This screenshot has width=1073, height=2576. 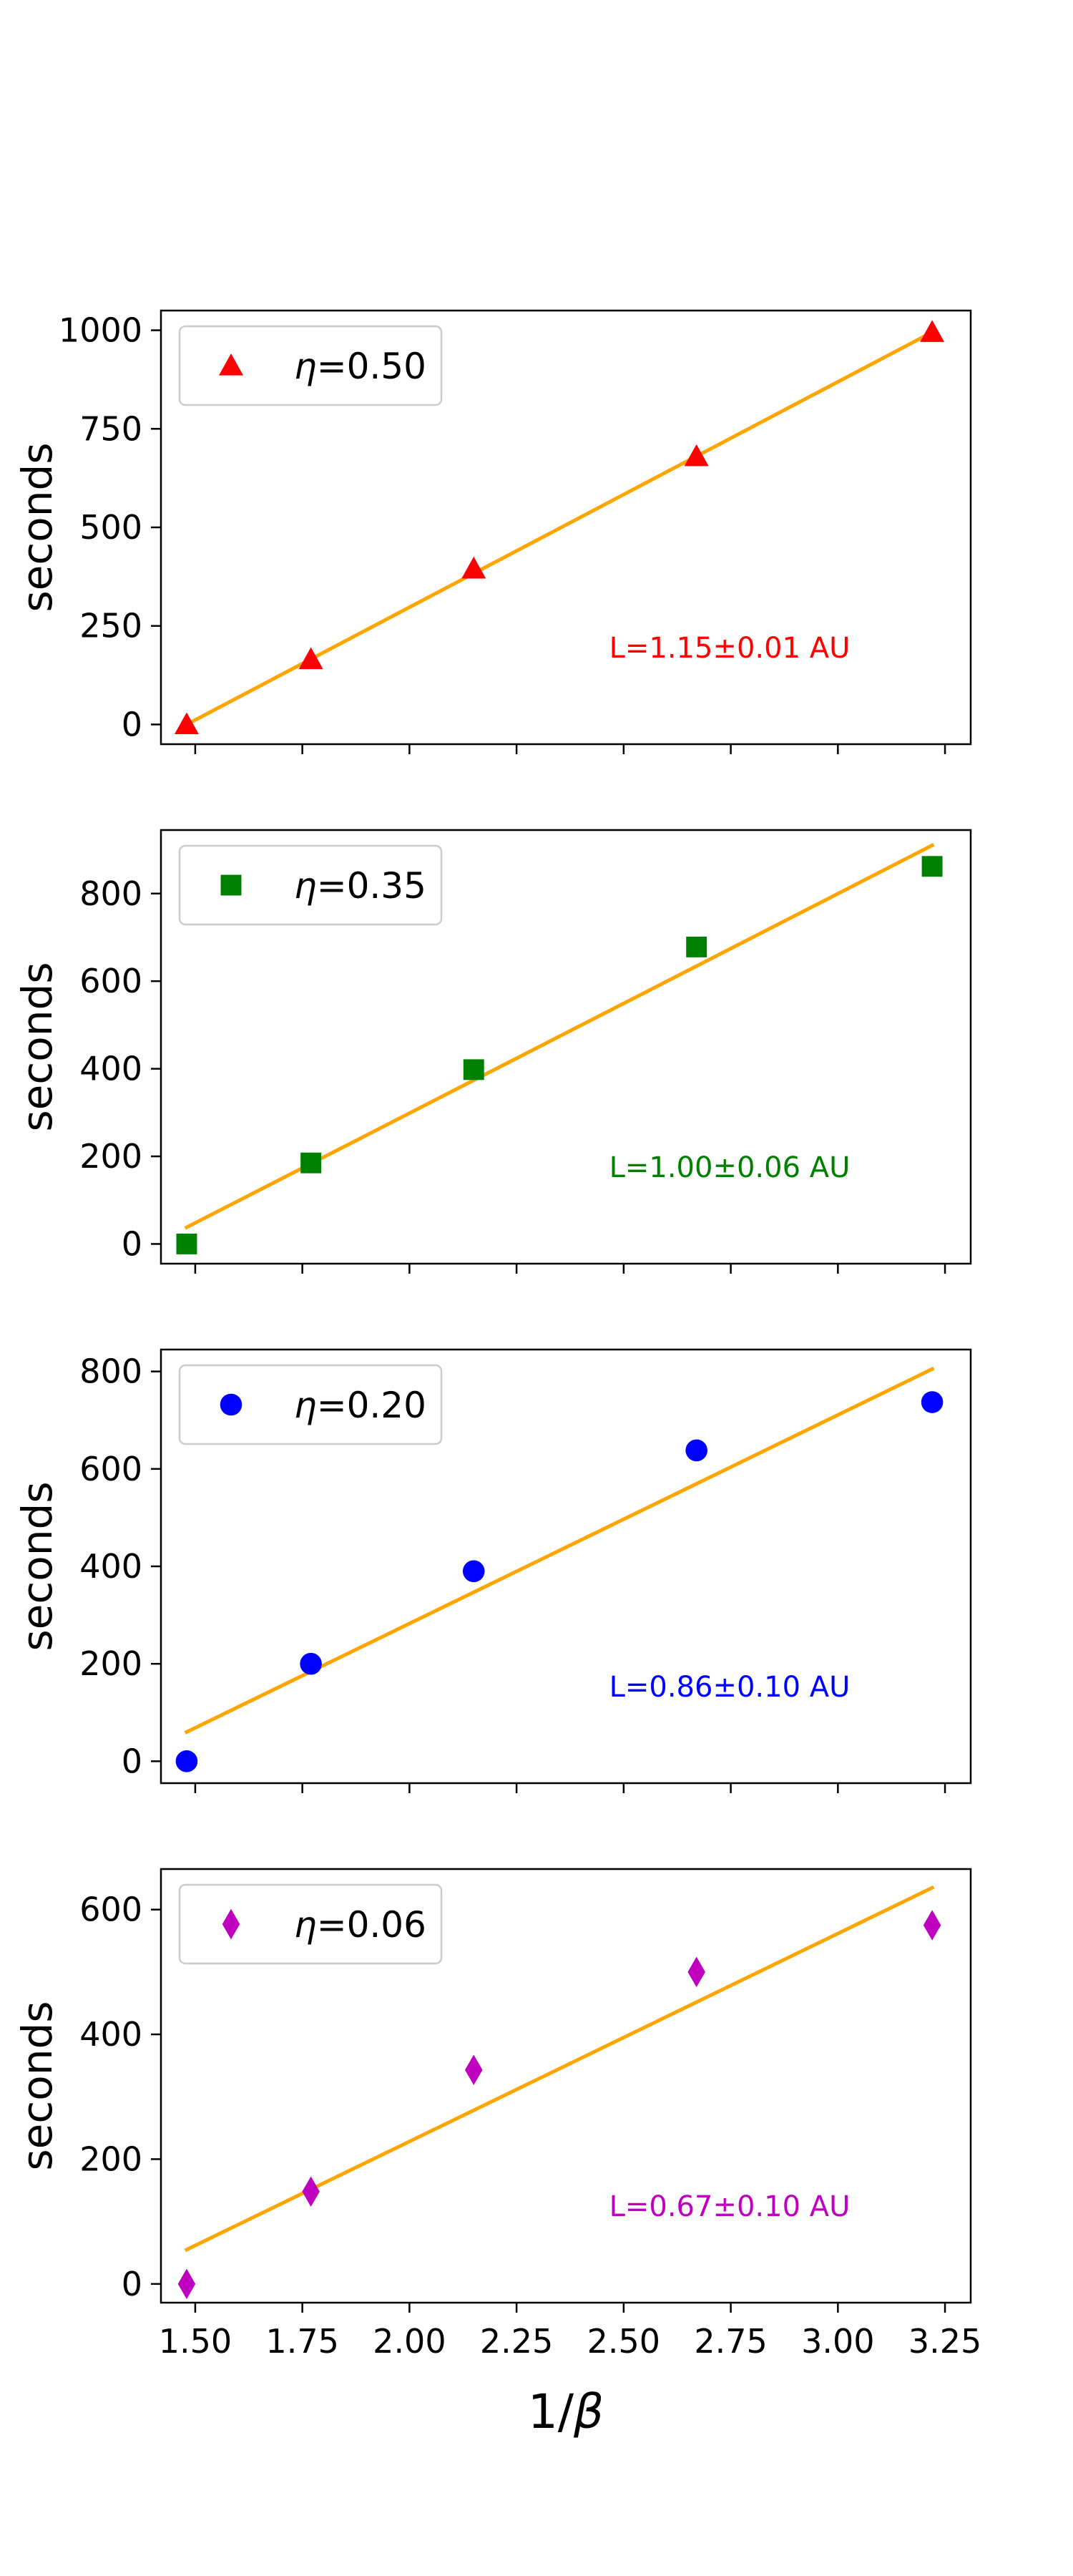 I want to click on x-tick-label: 2.50, so click(x=623, y=2341).